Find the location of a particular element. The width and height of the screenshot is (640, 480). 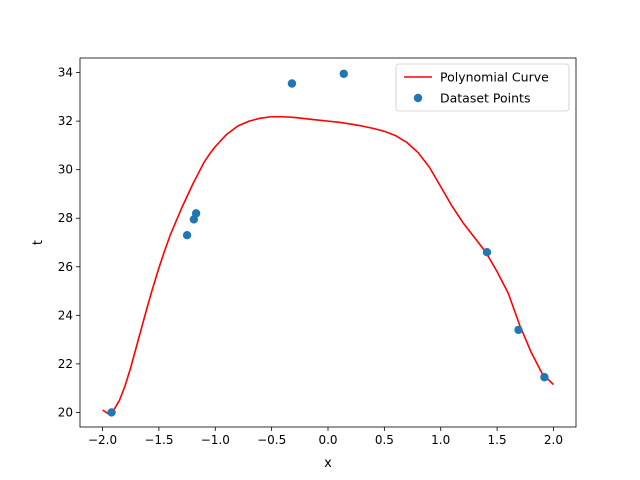

x-tick-label: −1.0 is located at coordinates (215, 440).